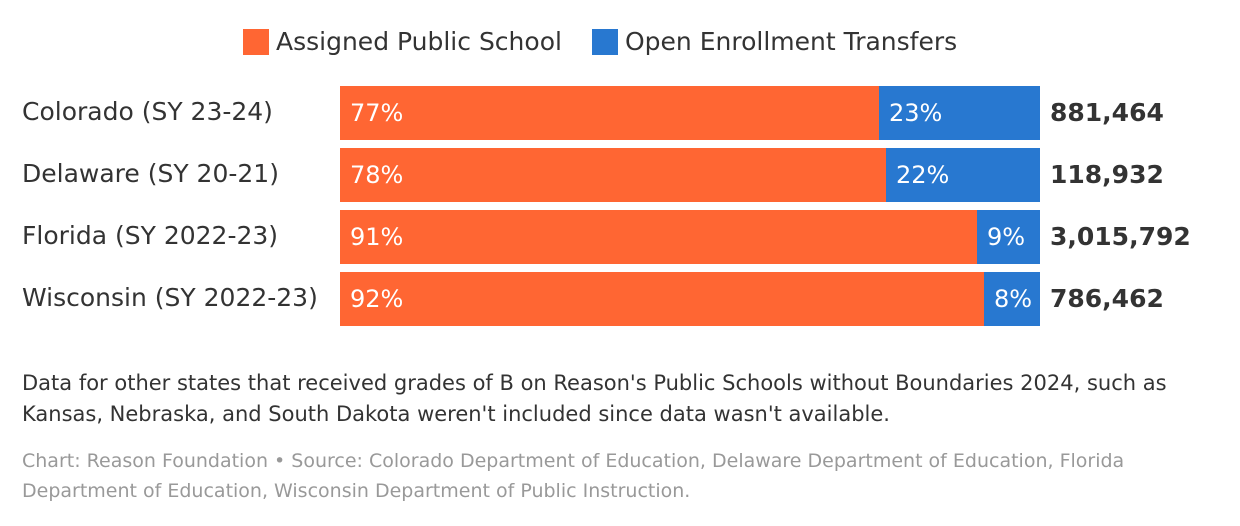 The width and height of the screenshot is (1240, 526). Describe the element at coordinates (150, 235) in the screenshot. I see `category-label: Florida (SY 2022-23)` at that location.